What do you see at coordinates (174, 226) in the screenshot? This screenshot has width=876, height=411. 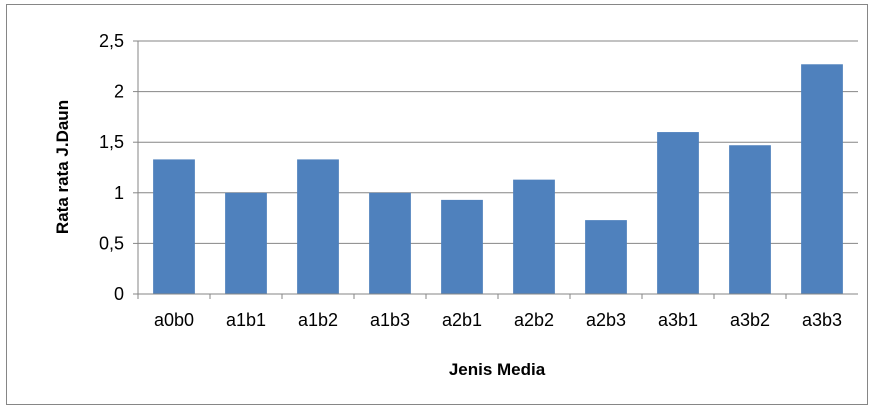 I see `bar-a0b0` at bounding box center [174, 226].